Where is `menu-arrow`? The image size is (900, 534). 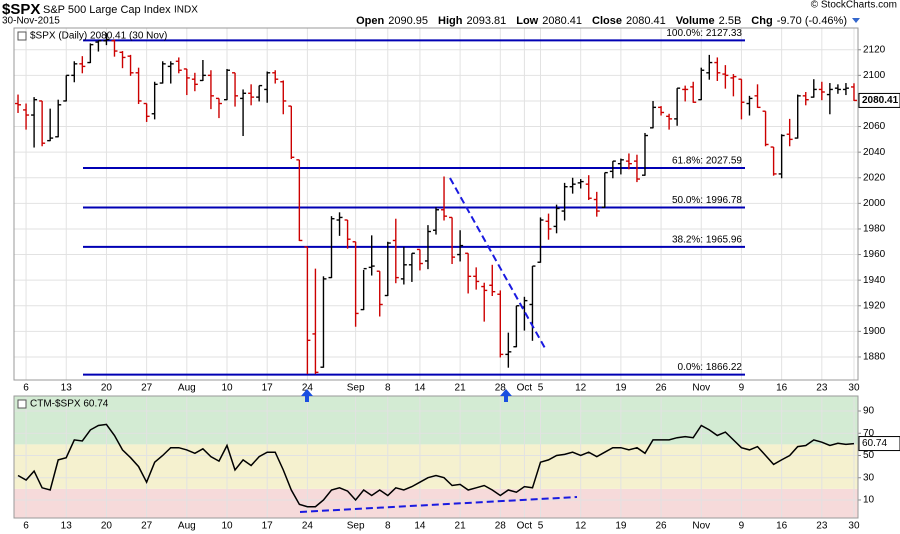
menu-arrow is located at coordinates (856, 20).